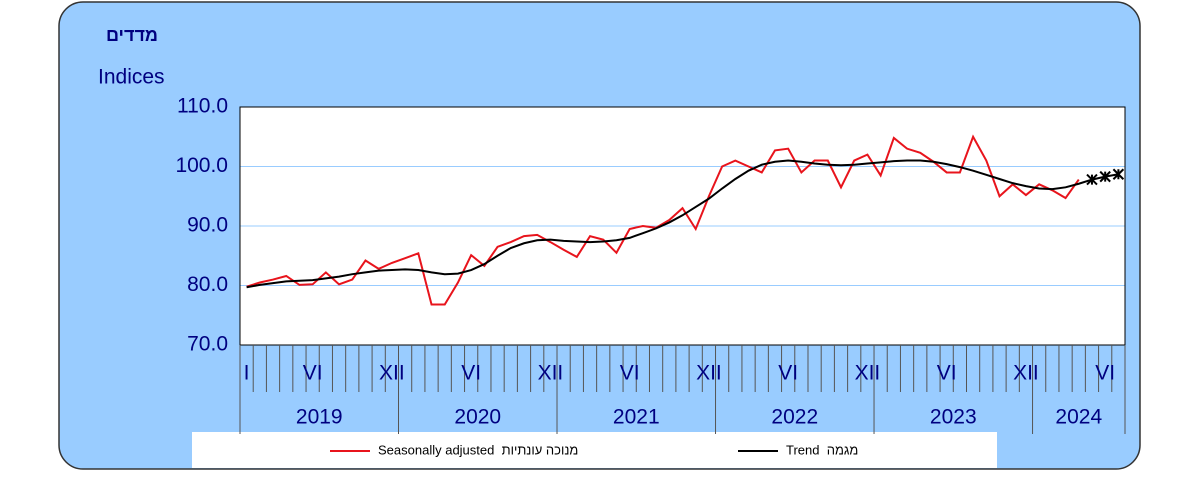 This screenshot has height=477, width=1200. What do you see at coordinates (1078, 417) in the screenshot?
I see `year-label: 2024` at bounding box center [1078, 417].